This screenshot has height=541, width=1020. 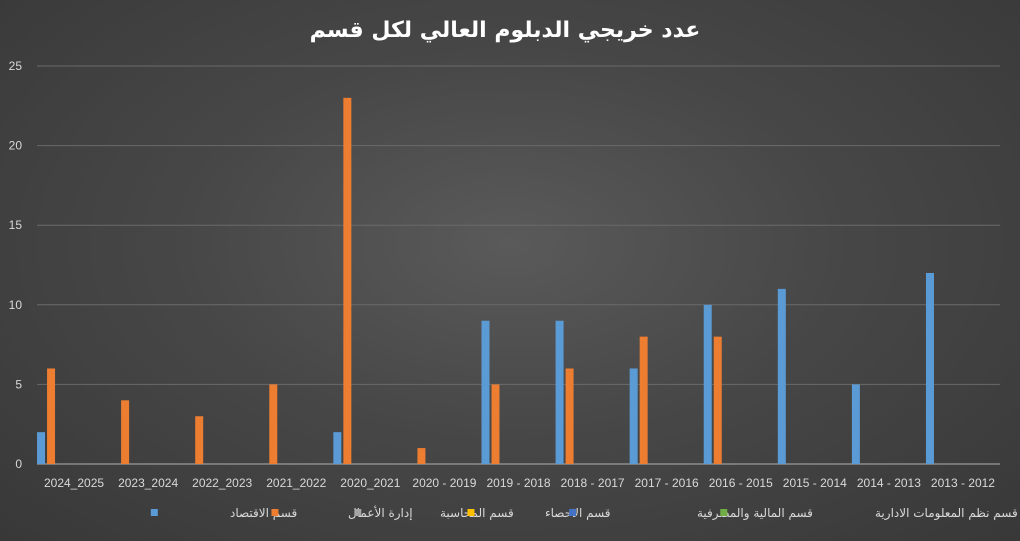 What do you see at coordinates (16, 225) in the screenshot?
I see `y-tick-label: 15` at bounding box center [16, 225].